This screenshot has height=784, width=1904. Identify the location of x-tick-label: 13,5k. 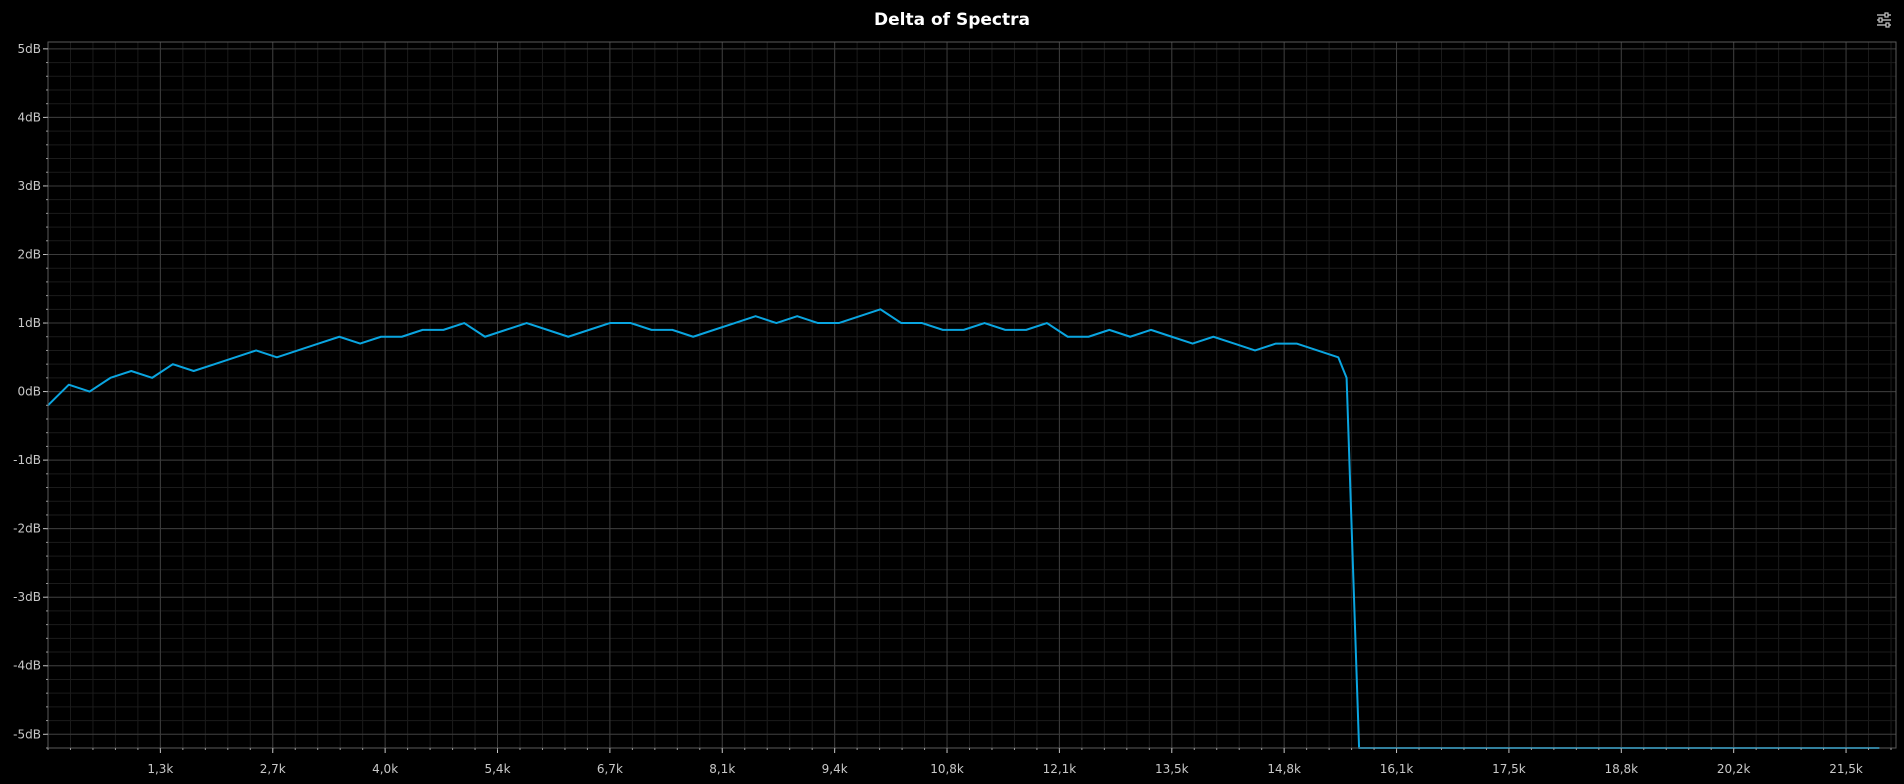
(1172, 769).